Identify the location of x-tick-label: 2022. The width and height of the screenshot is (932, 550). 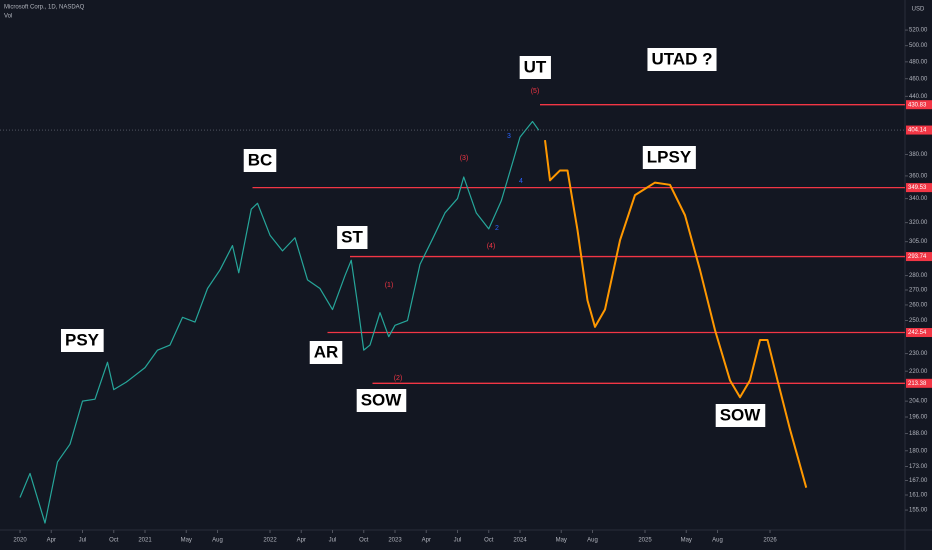
(270, 541).